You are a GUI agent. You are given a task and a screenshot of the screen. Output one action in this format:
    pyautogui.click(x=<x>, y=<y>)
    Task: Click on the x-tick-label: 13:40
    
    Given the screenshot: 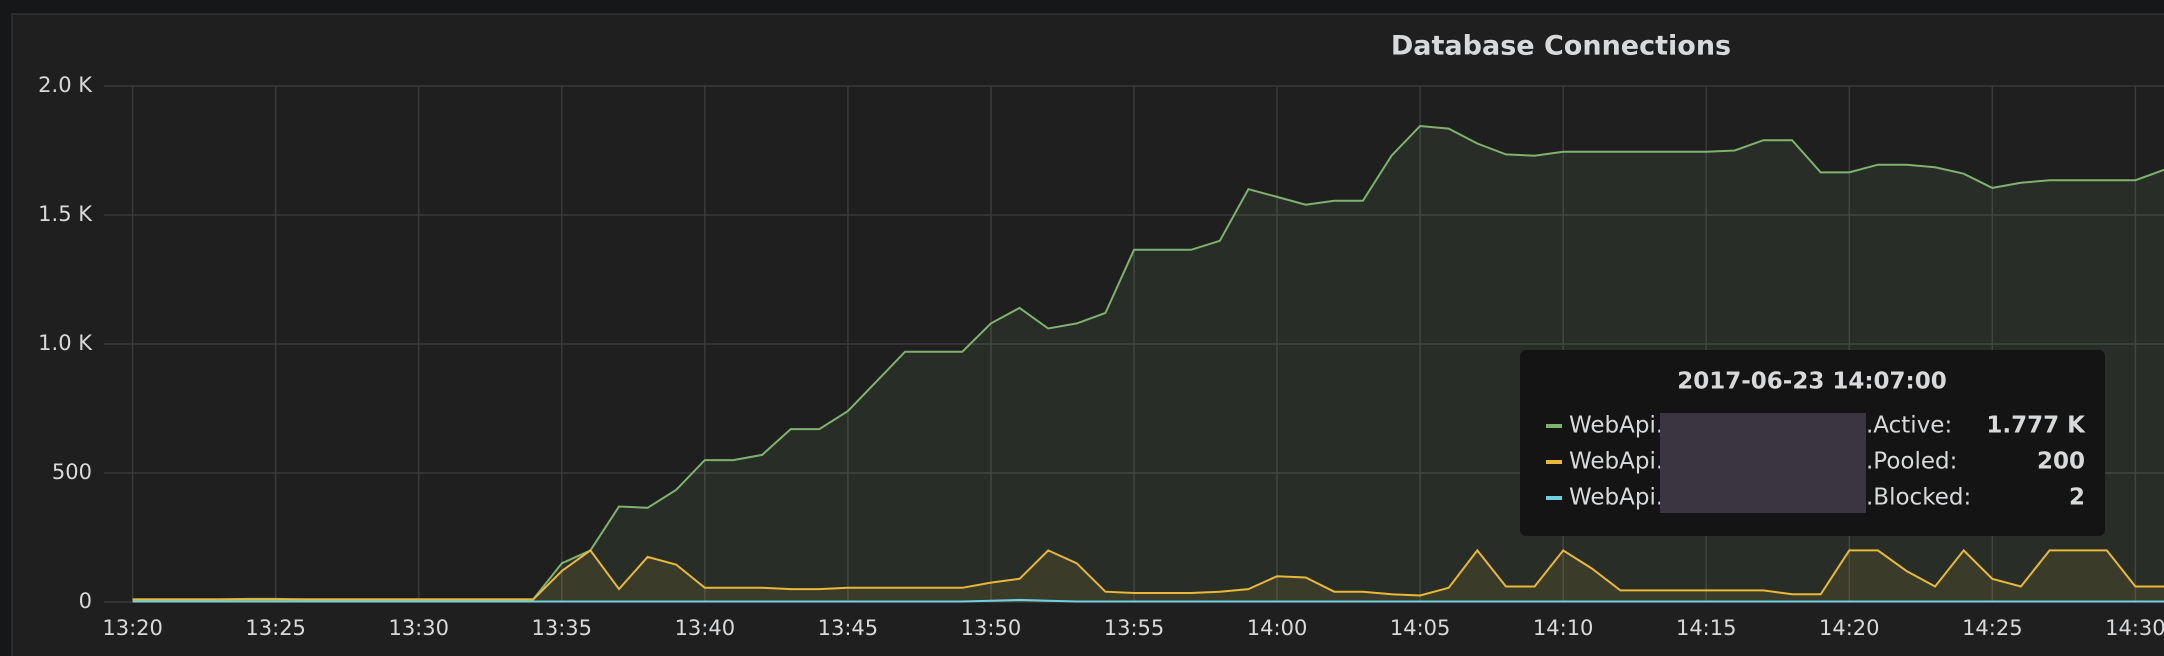 What is the action you would take?
    pyautogui.click(x=705, y=628)
    